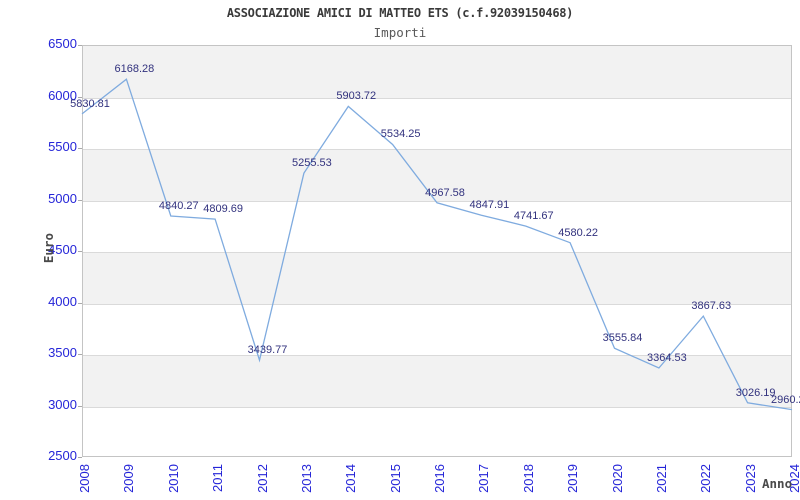  I want to click on x-tick-label: 2020, so click(617, 478).